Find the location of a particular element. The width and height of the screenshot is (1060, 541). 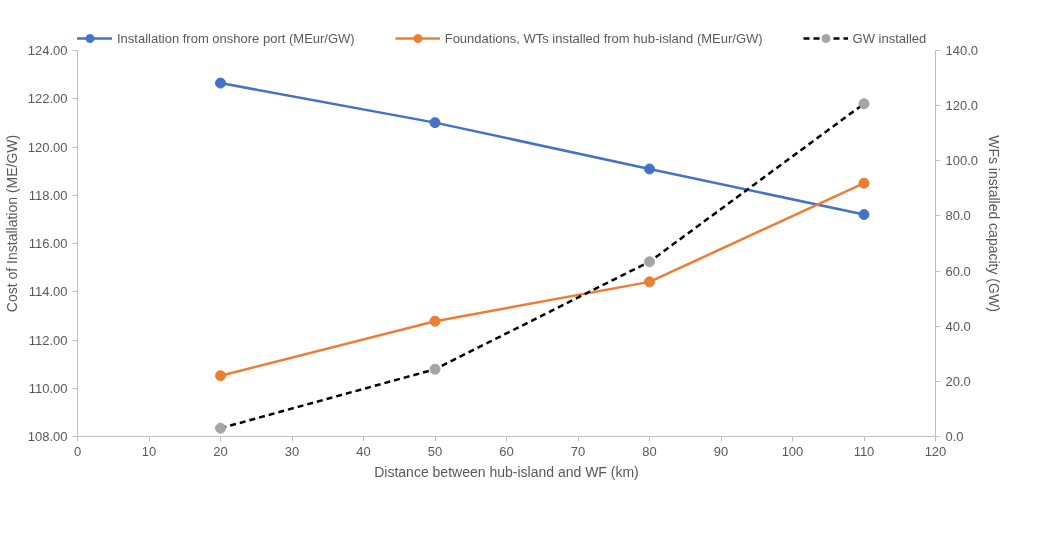

x-tick-label: 10 is located at coordinates (149, 451).